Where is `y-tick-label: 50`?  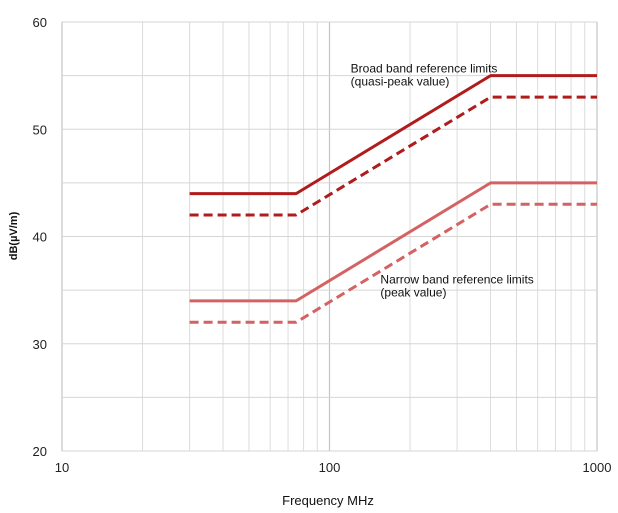
y-tick-label: 50 is located at coordinates (40, 129).